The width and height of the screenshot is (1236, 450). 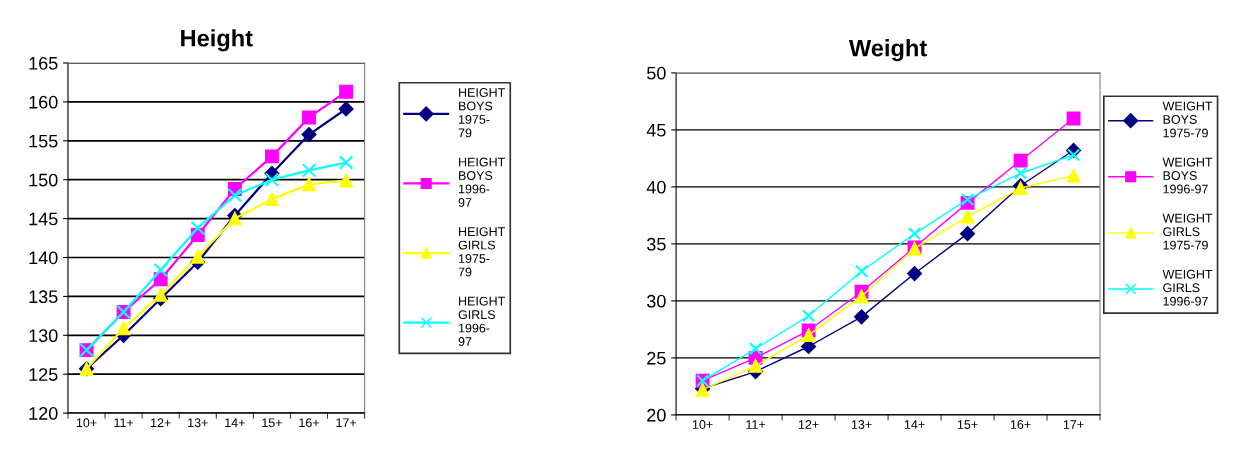 What do you see at coordinates (656, 244) in the screenshot?
I see `y-tick-label: 35` at bounding box center [656, 244].